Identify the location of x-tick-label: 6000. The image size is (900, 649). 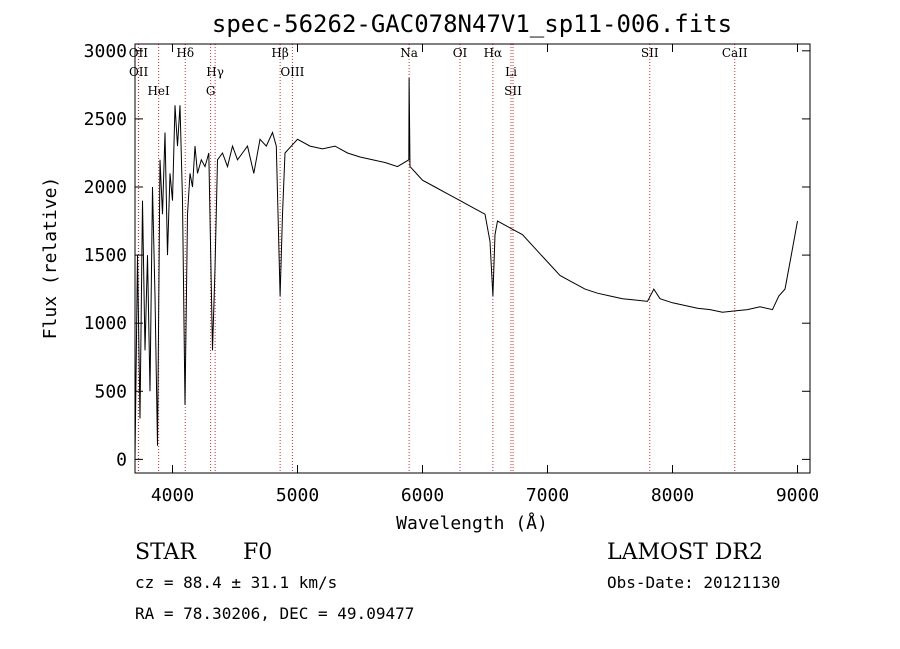
(422, 495).